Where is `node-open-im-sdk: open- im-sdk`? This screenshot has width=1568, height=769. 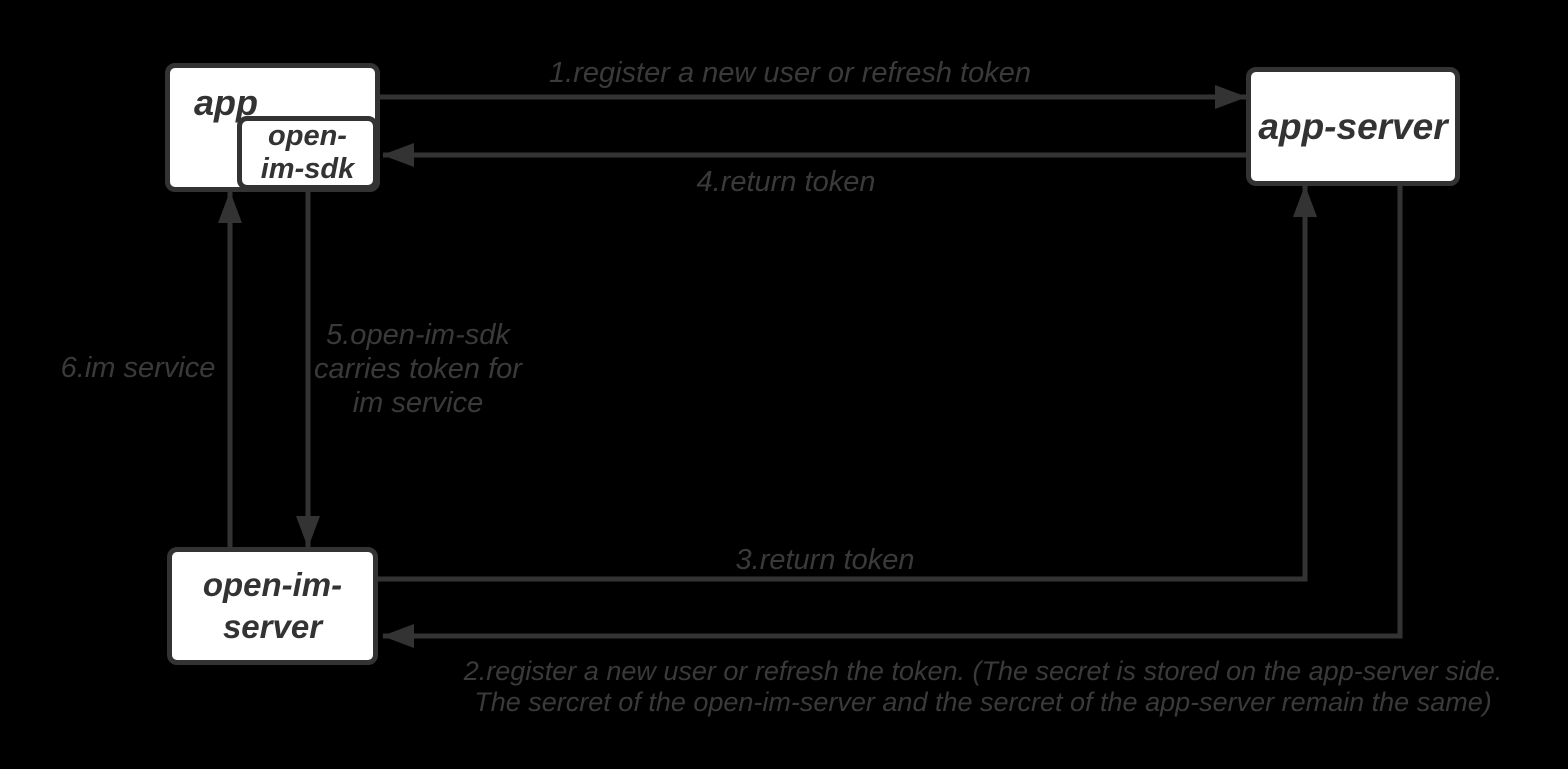 node-open-im-sdk: open- im-sdk is located at coordinates (307, 153).